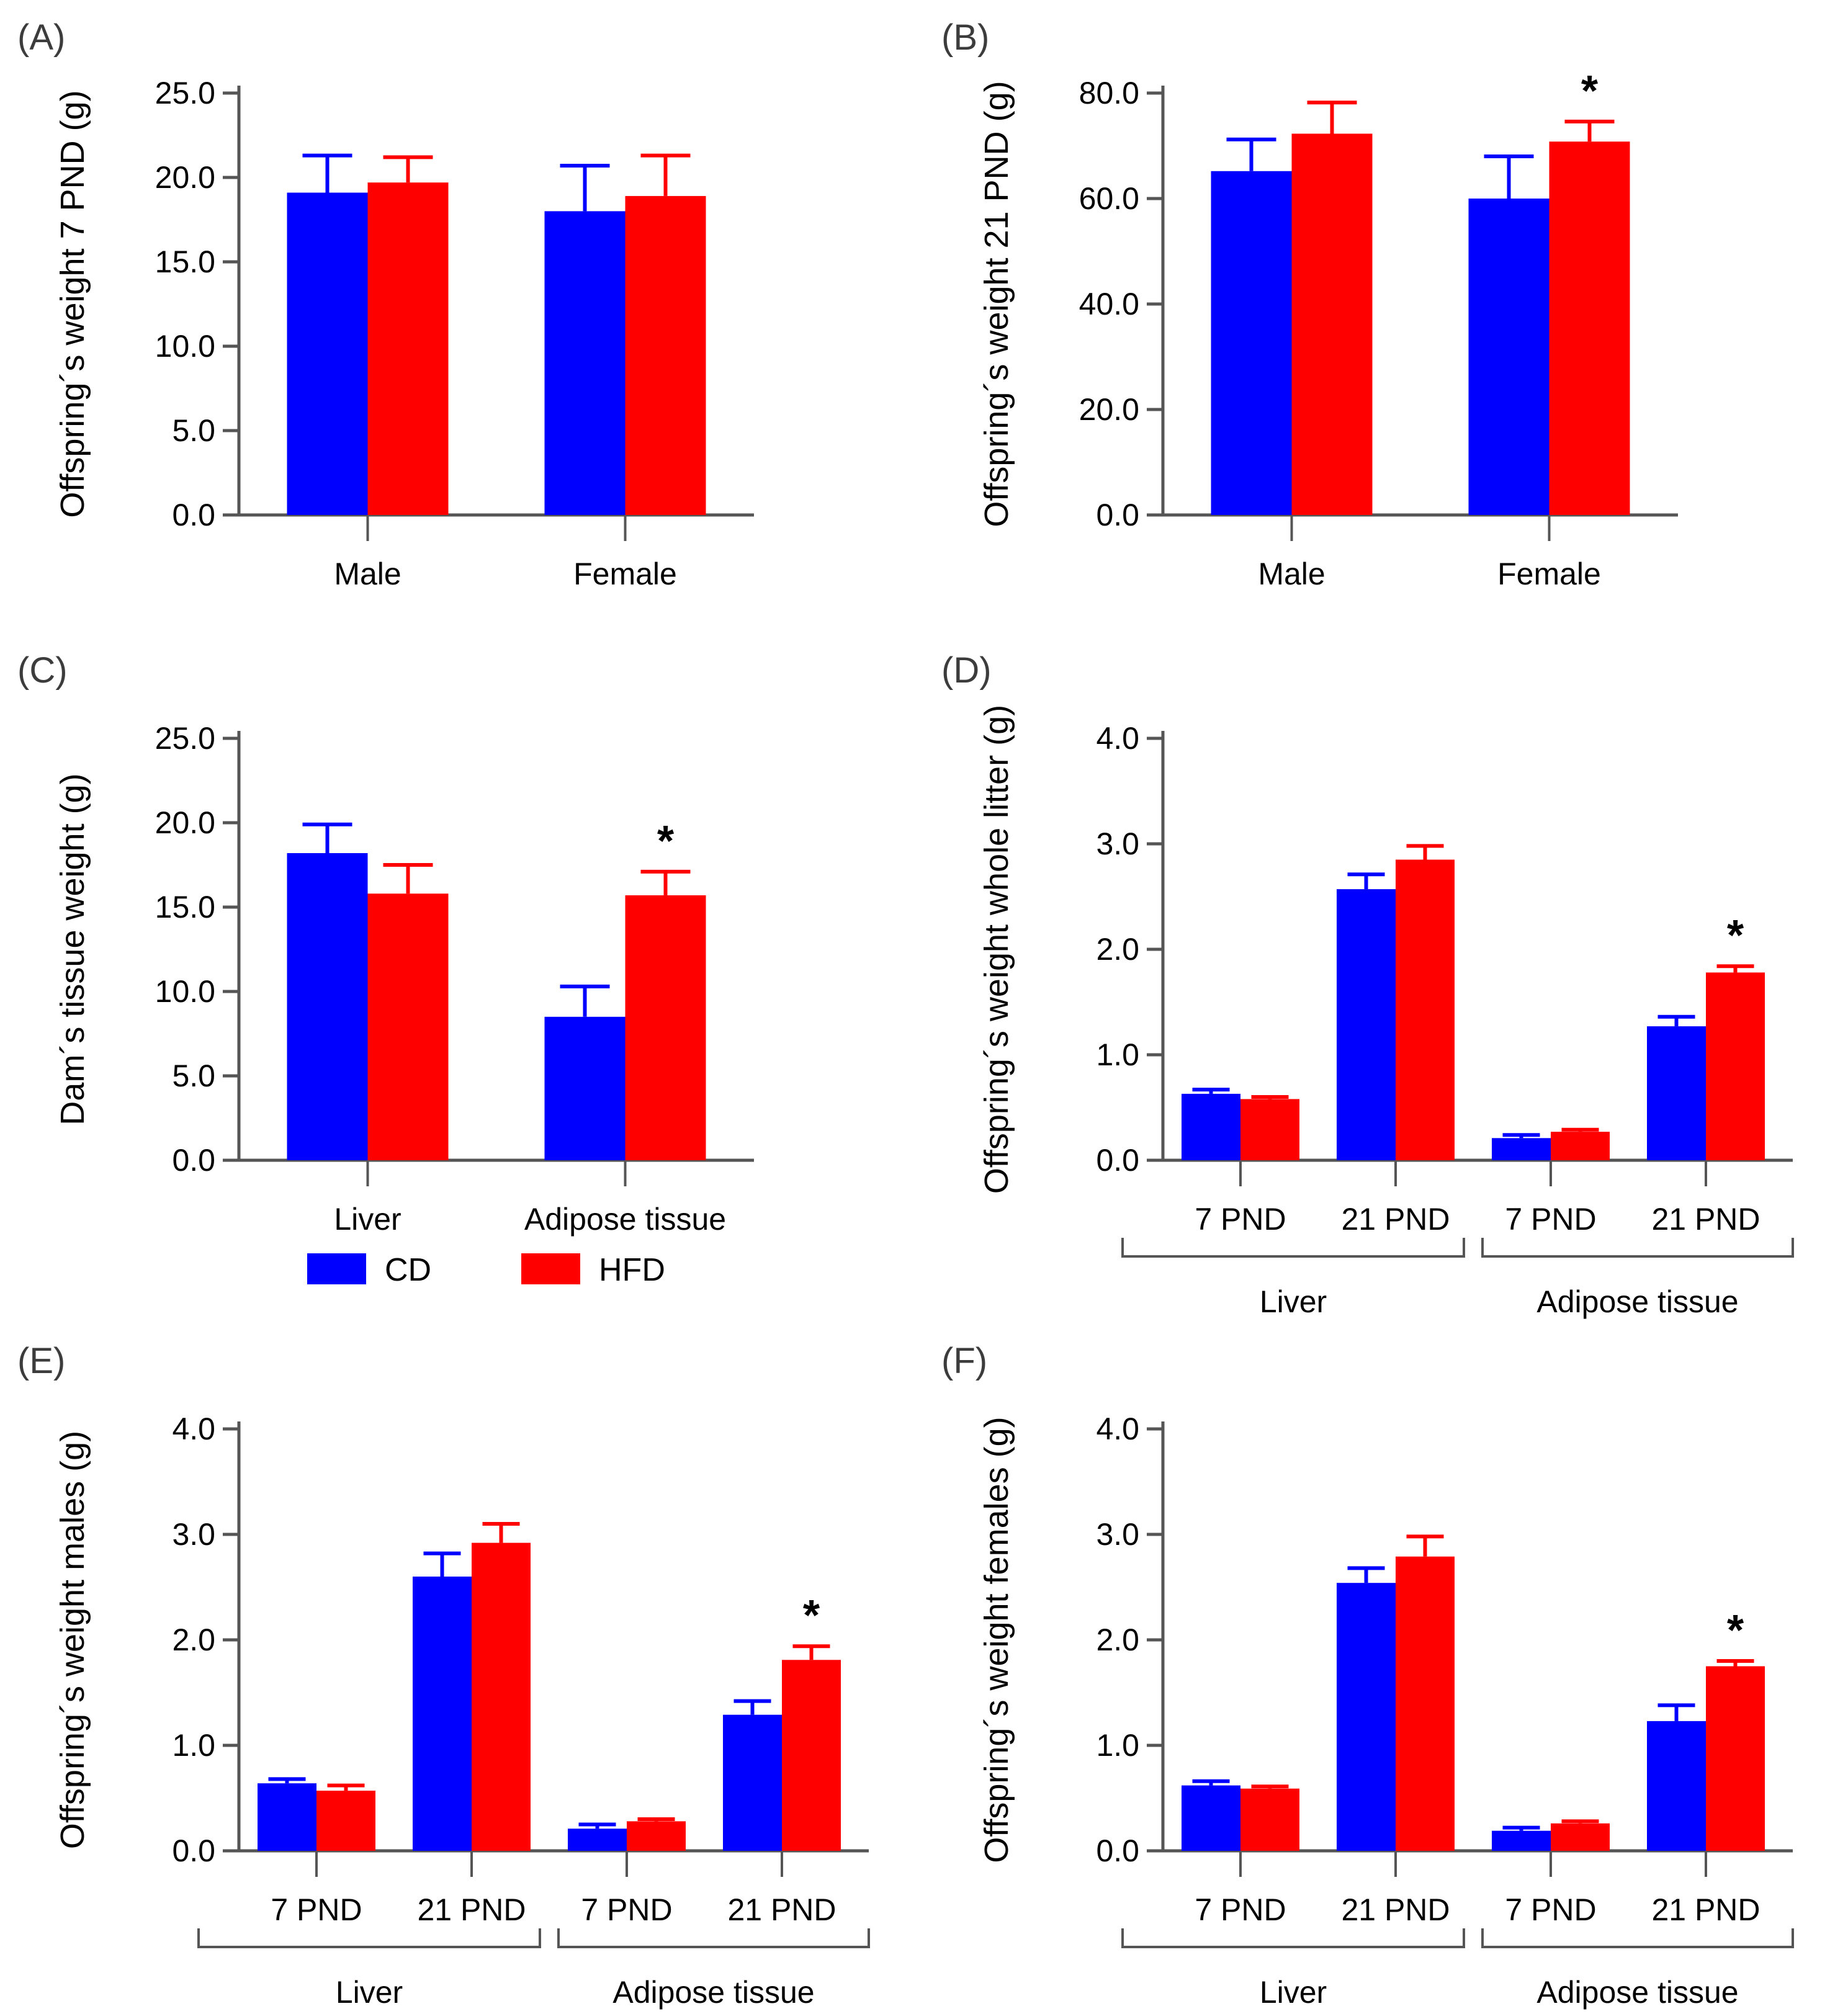 The height and width of the screenshot is (2014, 1848). Describe the element at coordinates (336, 1268) in the screenshot. I see `legend-swatch-CD` at that location.